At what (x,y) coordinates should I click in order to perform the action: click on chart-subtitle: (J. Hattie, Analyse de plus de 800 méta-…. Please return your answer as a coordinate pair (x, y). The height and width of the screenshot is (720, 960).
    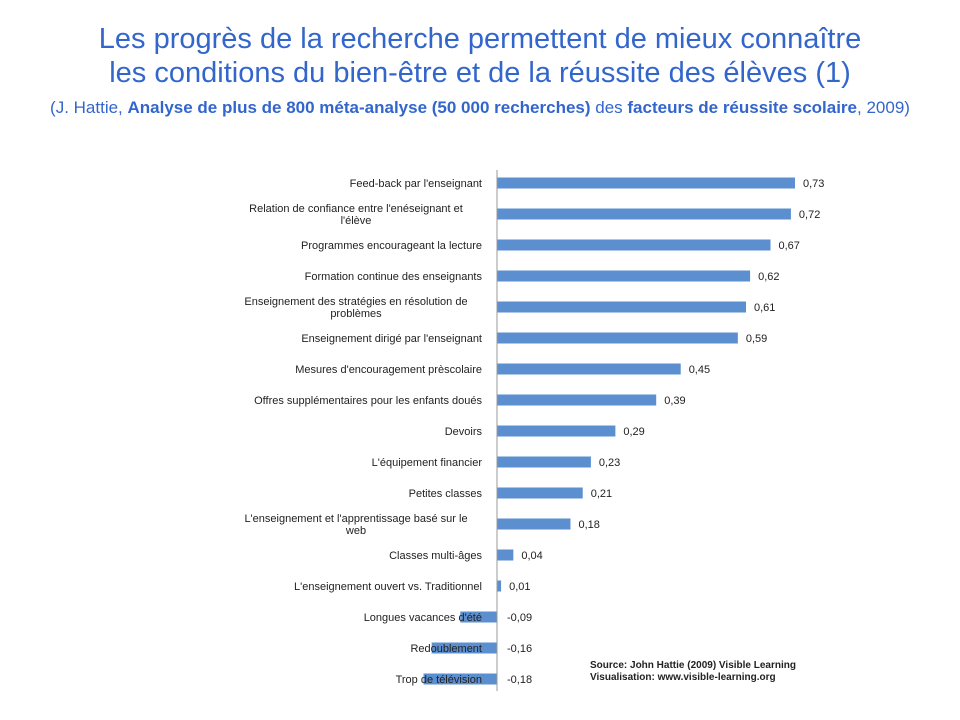
    Looking at the image, I should click on (480, 108).